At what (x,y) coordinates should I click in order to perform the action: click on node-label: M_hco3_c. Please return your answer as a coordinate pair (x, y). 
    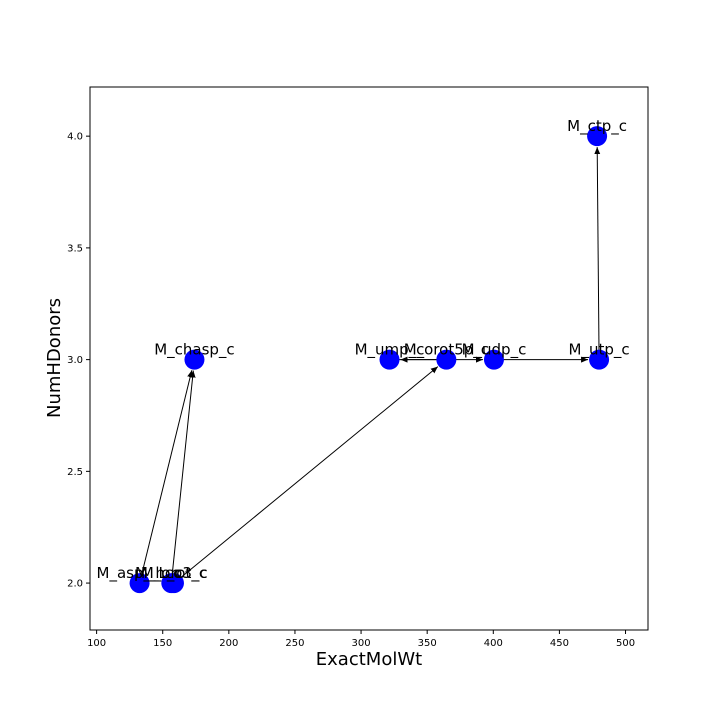
    Looking at the image, I should click on (171, 573).